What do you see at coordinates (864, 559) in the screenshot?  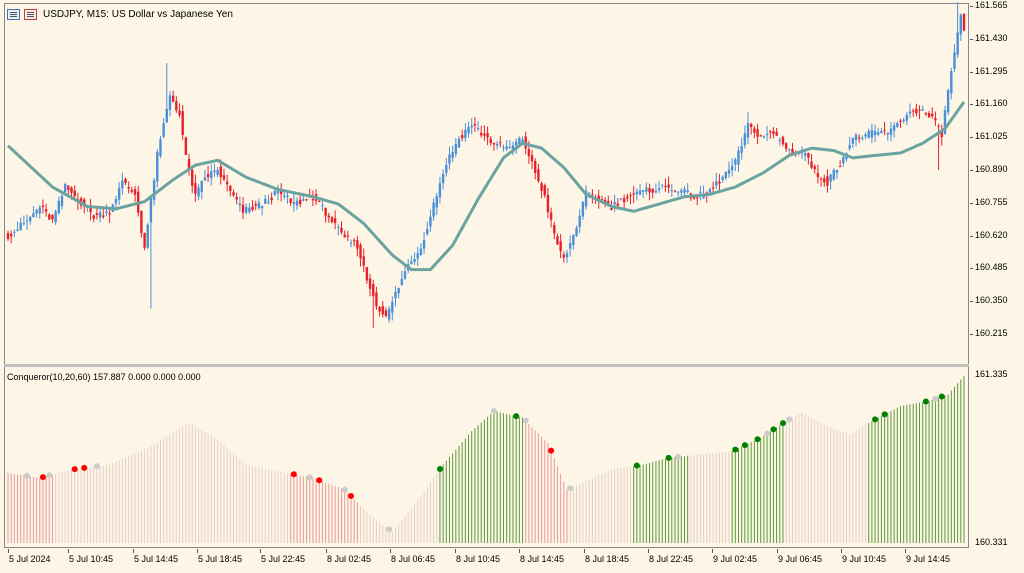 I see `time-label: 9 Jul 10:45` at bounding box center [864, 559].